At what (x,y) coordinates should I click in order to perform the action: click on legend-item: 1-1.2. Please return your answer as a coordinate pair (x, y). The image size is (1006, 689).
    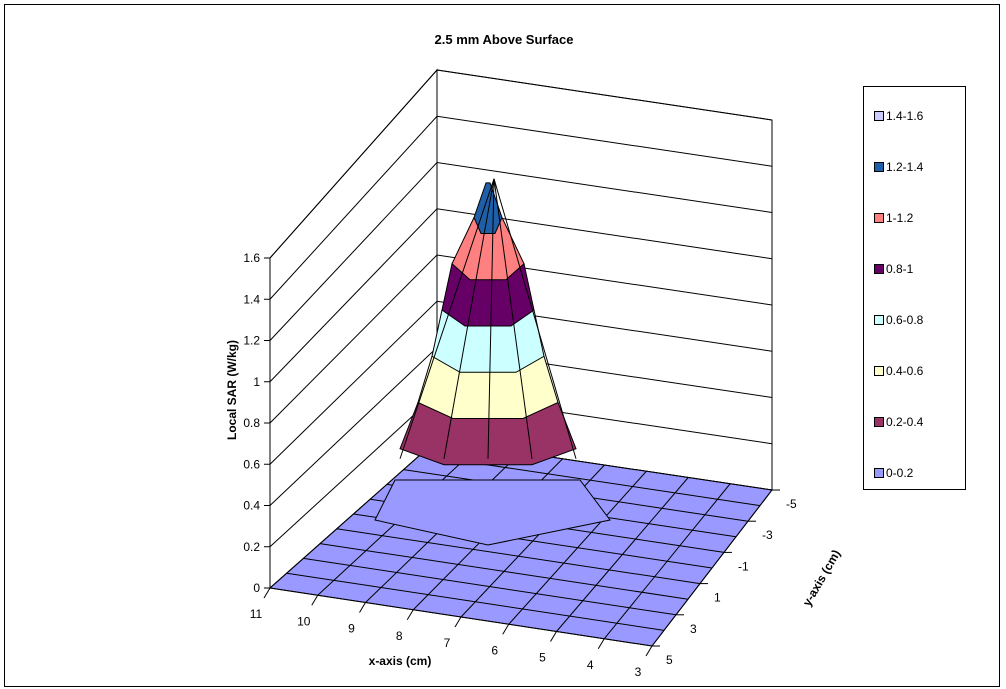
    Looking at the image, I should click on (893, 218).